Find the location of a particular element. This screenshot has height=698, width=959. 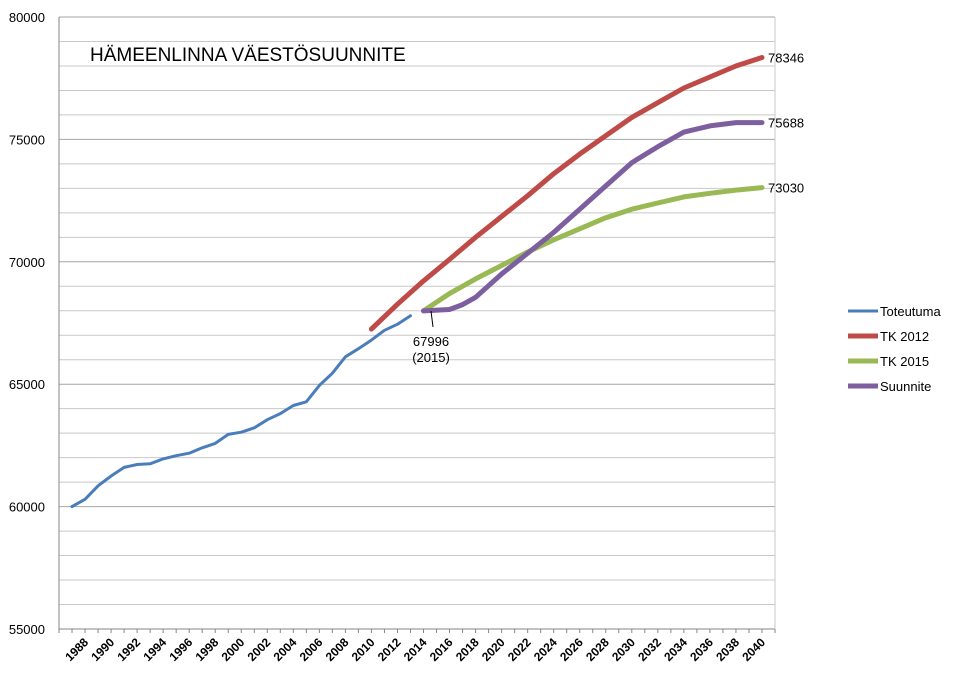

y-tick-label: 70000 is located at coordinates (27, 262).